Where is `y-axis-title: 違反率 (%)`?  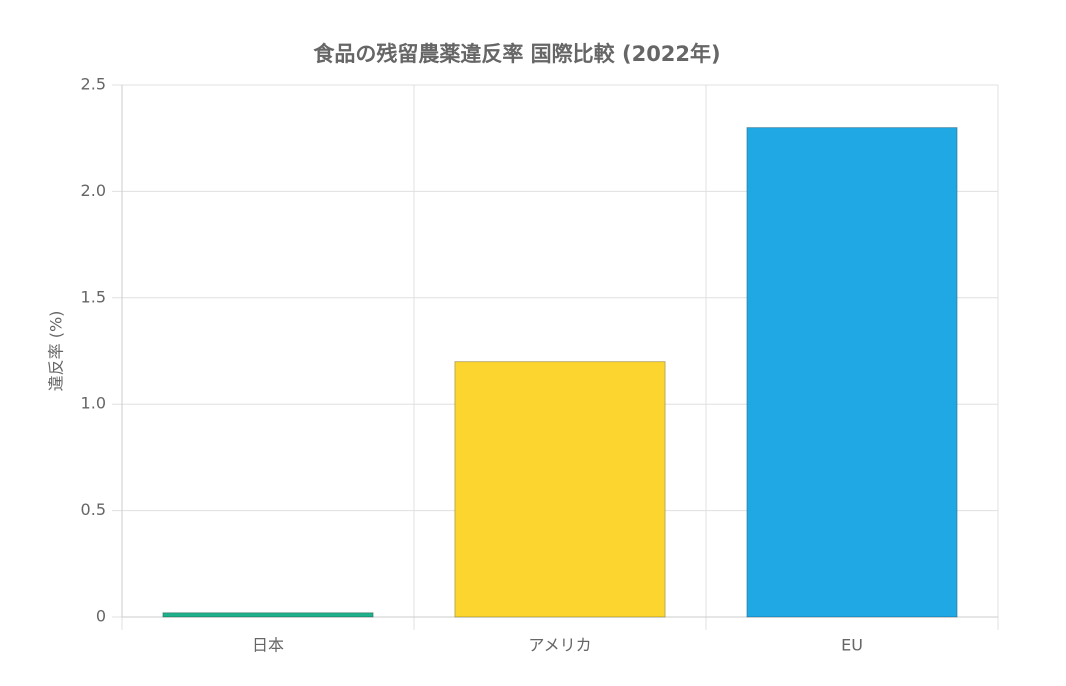
y-axis-title: 違反率 (%) is located at coordinates (56, 351).